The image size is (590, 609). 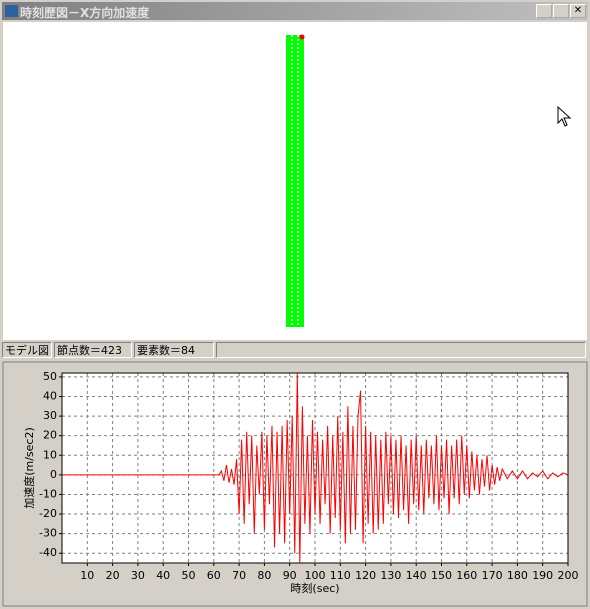 What do you see at coordinates (401, 350) in the screenshot?
I see `status-pane` at bounding box center [401, 350].